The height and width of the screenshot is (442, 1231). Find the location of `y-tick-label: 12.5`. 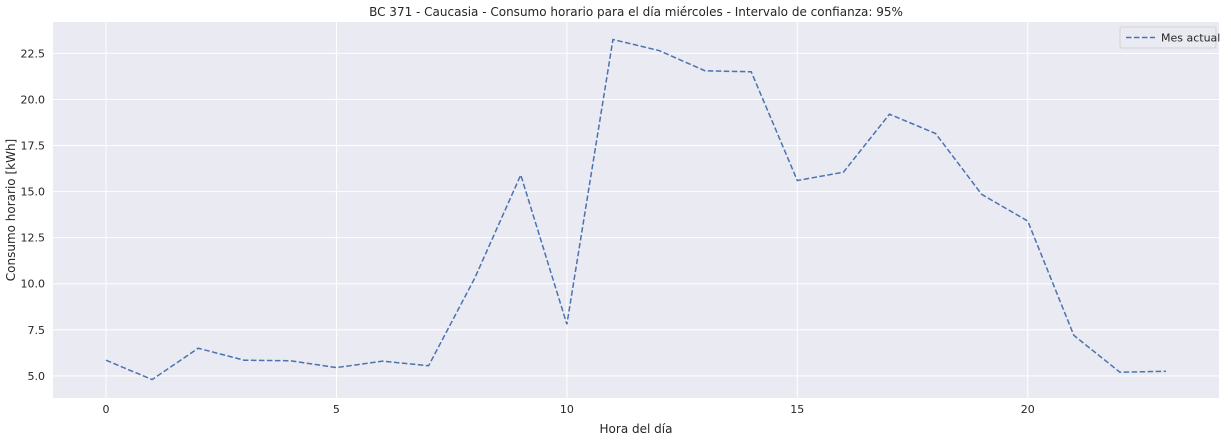

y-tick-label: 12.5 is located at coordinates (33, 238).